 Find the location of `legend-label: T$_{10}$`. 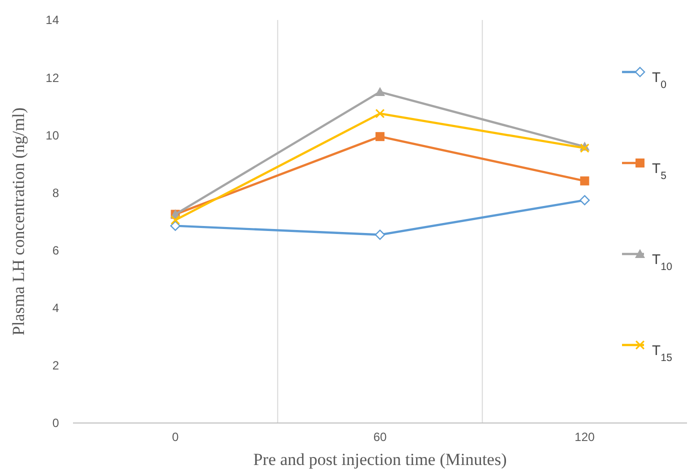

legend-label: T$_{10}$ is located at coordinates (662, 262).